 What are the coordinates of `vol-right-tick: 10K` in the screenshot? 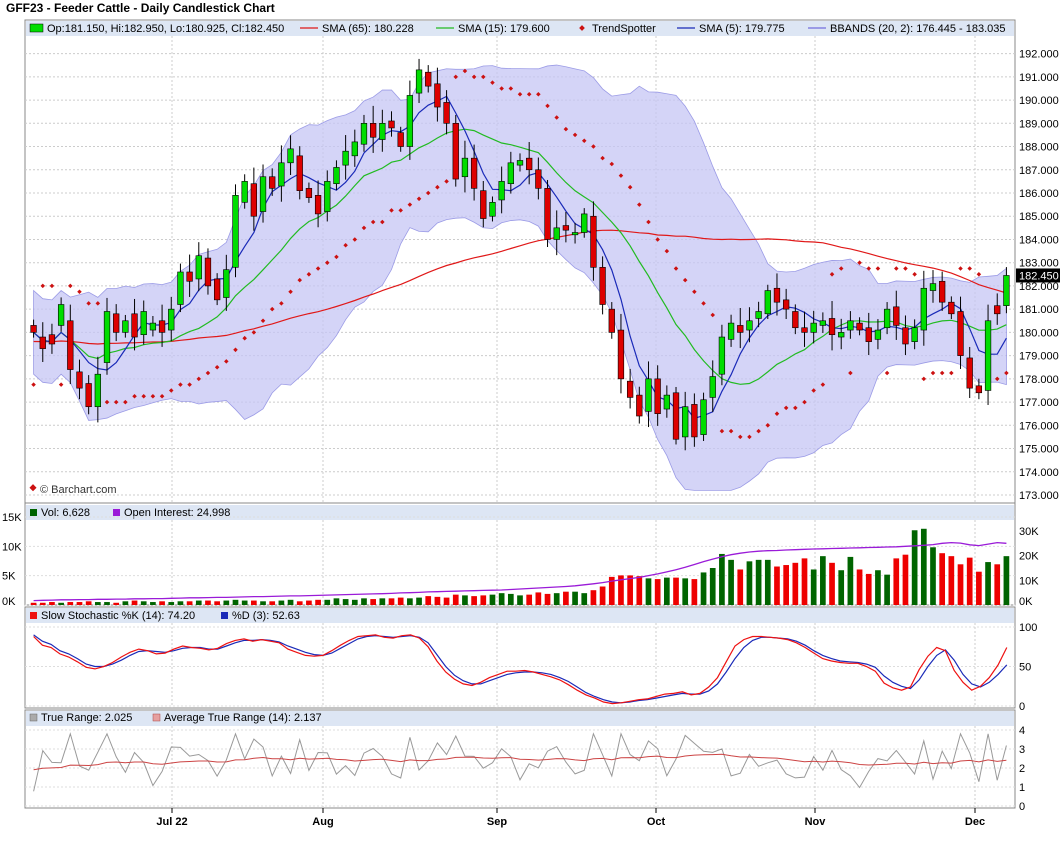 It's located at (1029, 581).